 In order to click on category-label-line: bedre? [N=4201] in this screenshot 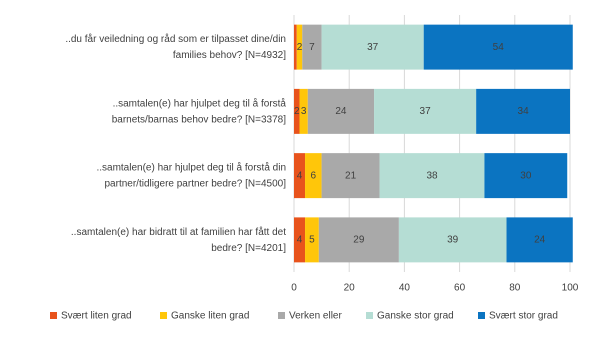, I will do `click(248, 248)`.